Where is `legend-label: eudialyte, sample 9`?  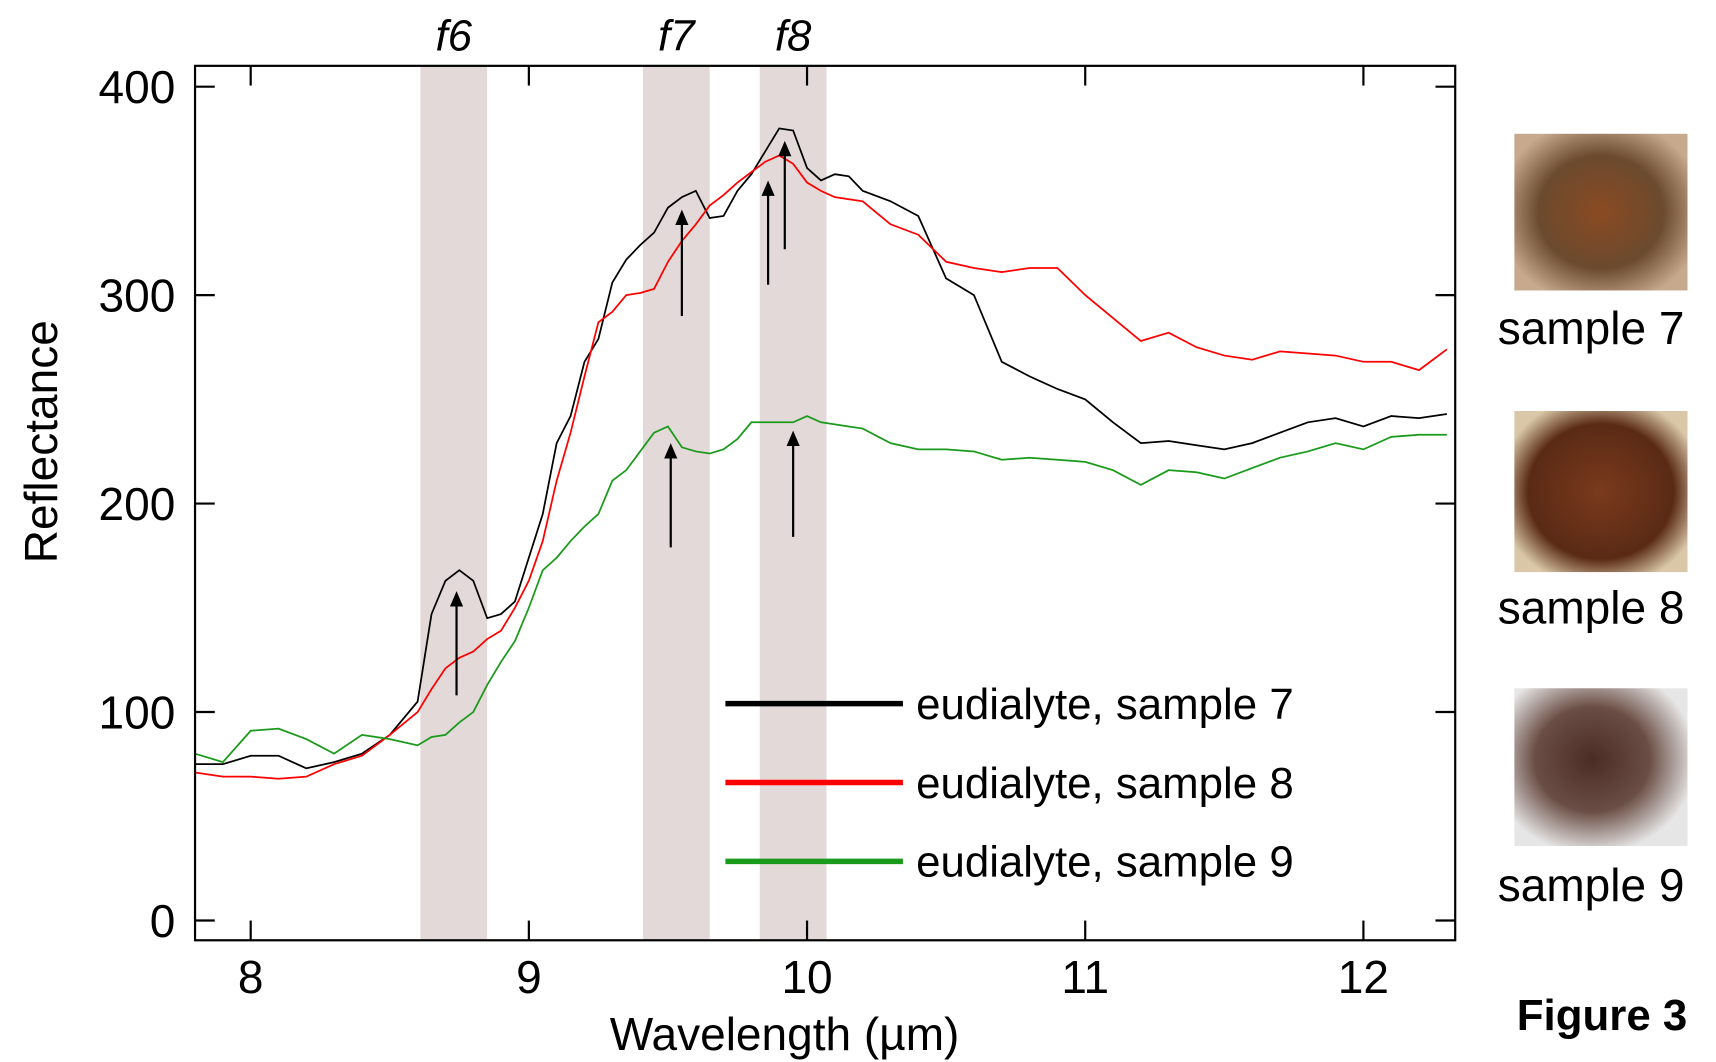
legend-label: eudialyte, sample 9 is located at coordinates (1105, 862).